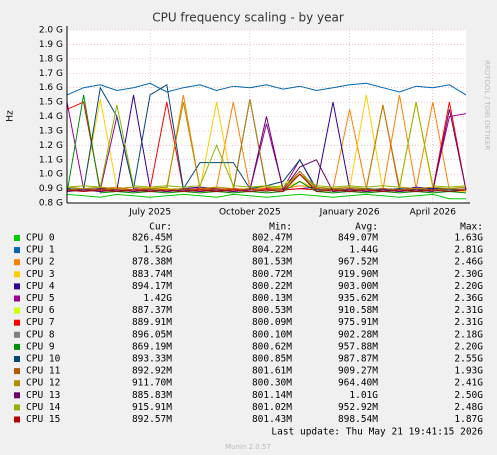 Image resolution: width=497 pixels, height=455 pixels. What do you see at coordinates (272, 334) in the screenshot?
I see `legend-min: 800.10M` at bounding box center [272, 334].